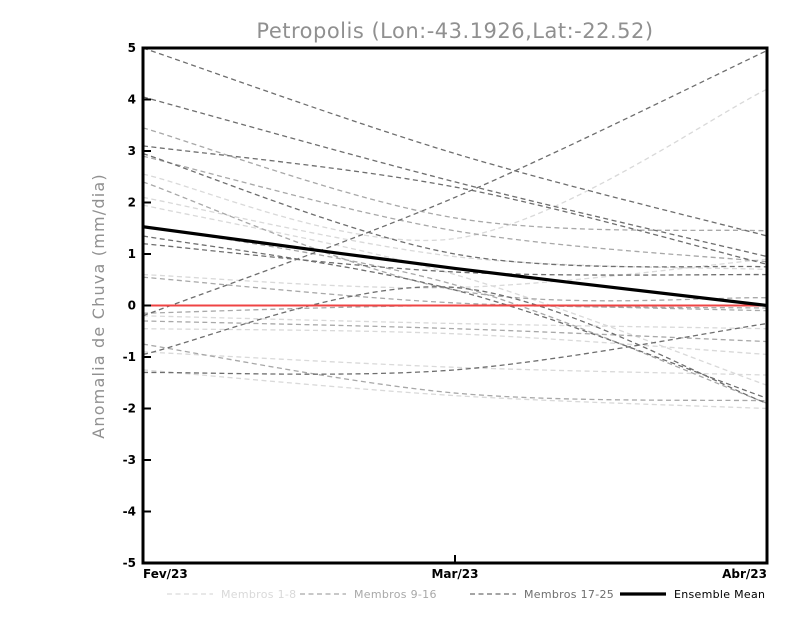  I want to click on x-axis-ticks: Fev/23 Mar/23 Abr/23, so click(455, 568).